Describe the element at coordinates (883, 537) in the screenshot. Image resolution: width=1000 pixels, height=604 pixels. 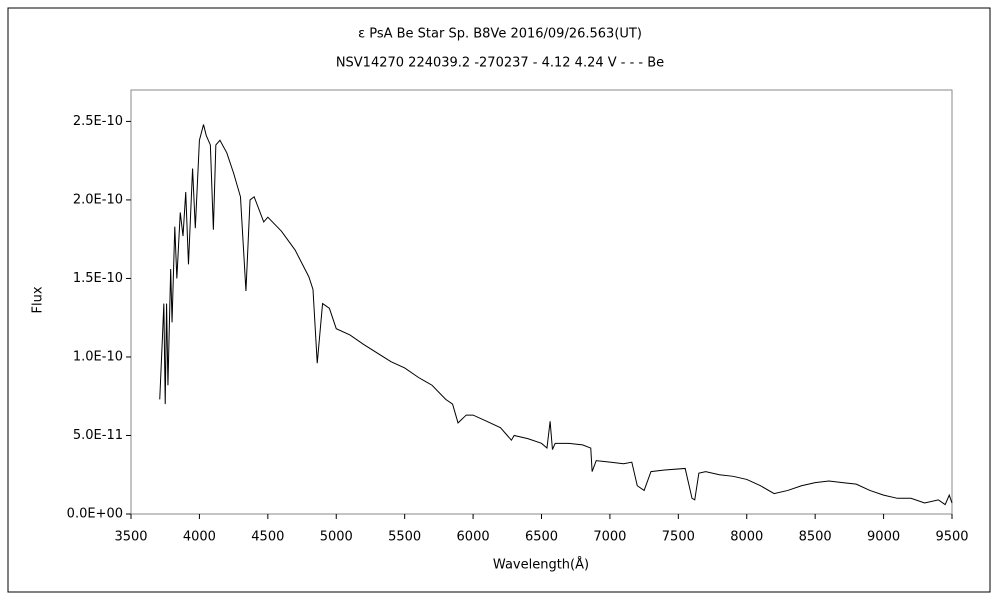
I see `x-tick-label: 9000` at that location.